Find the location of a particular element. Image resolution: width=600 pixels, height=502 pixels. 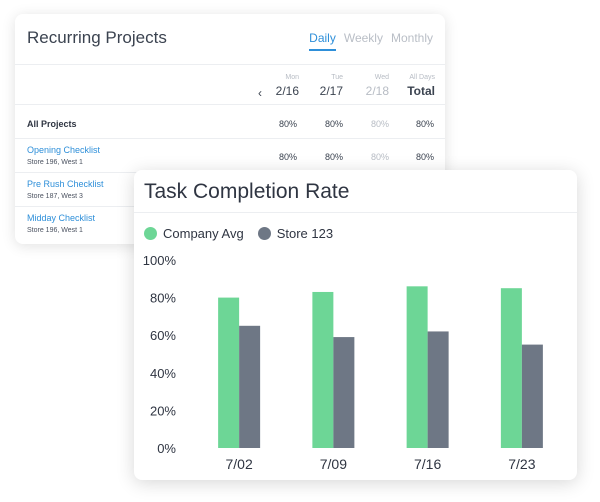

legend-item: Store 123 is located at coordinates (295, 233).